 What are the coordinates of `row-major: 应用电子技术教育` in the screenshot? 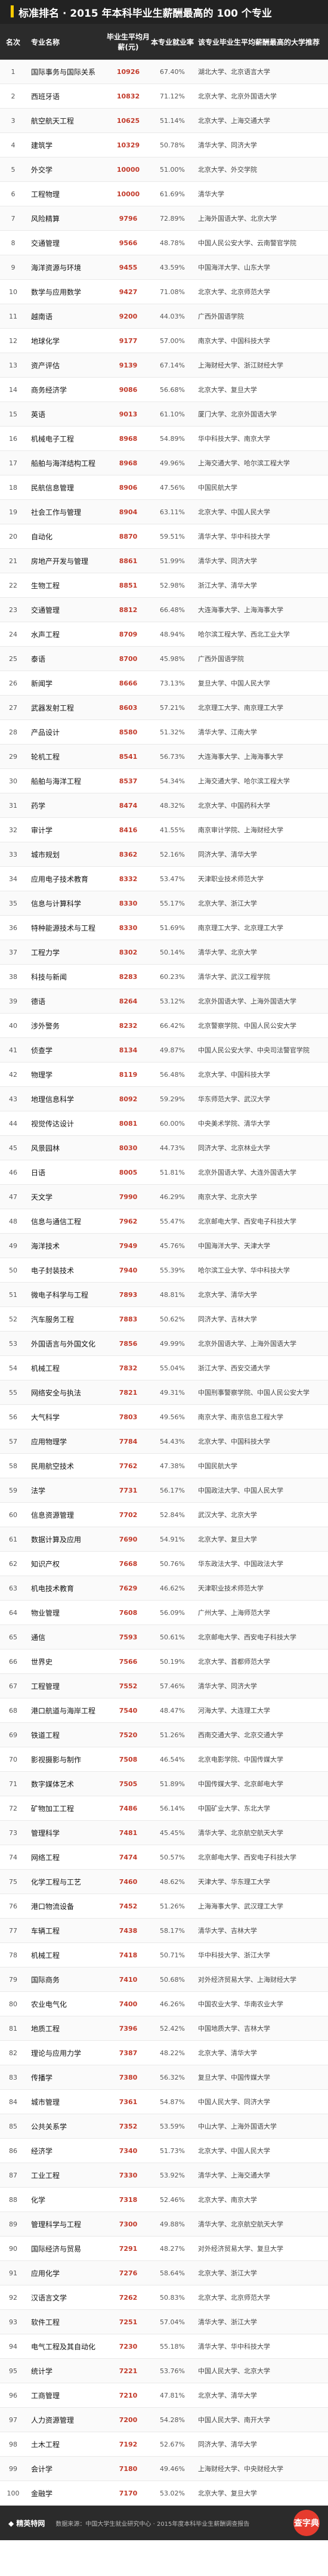 It's located at (60, 879).